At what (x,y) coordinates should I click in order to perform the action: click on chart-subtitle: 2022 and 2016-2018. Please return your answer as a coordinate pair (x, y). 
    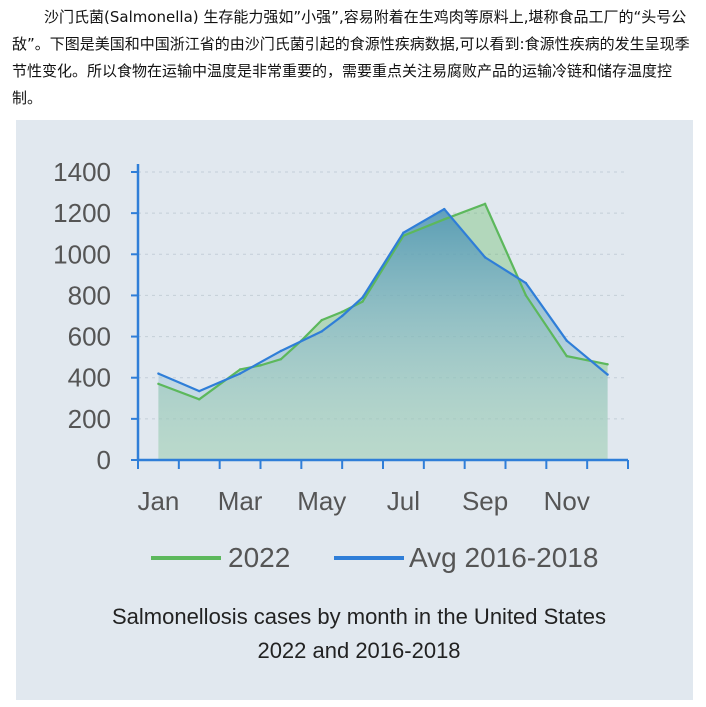
    Looking at the image, I should click on (358, 650).